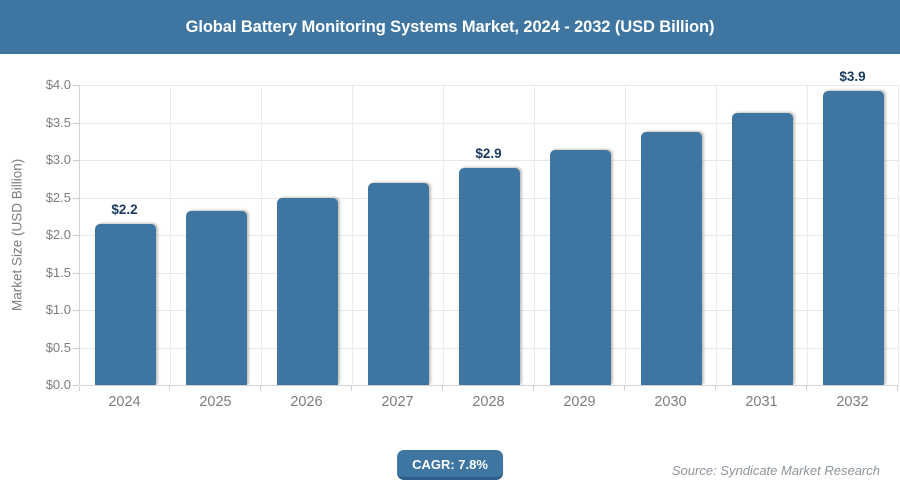 The width and height of the screenshot is (900, 500). Describe the element at coordinates (215, 402) in the screenshot. I see `x-axis-label: 2025` at that location.